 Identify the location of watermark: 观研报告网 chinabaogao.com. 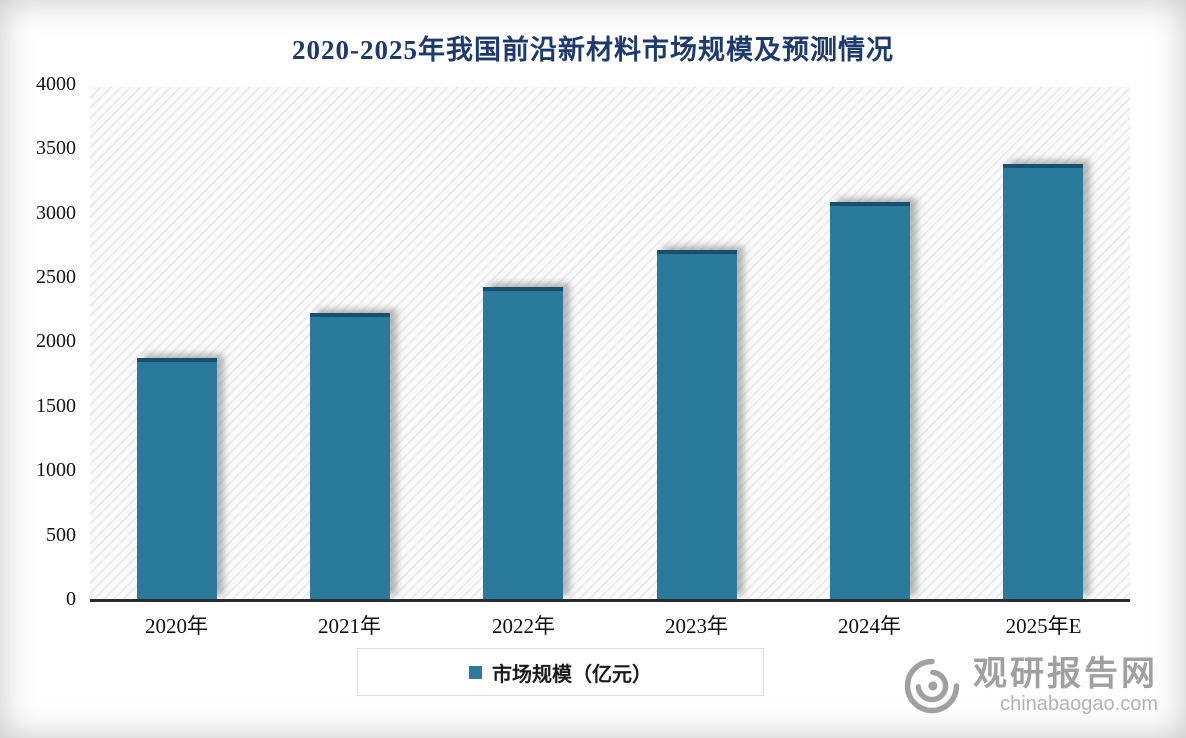
(1030, 686).